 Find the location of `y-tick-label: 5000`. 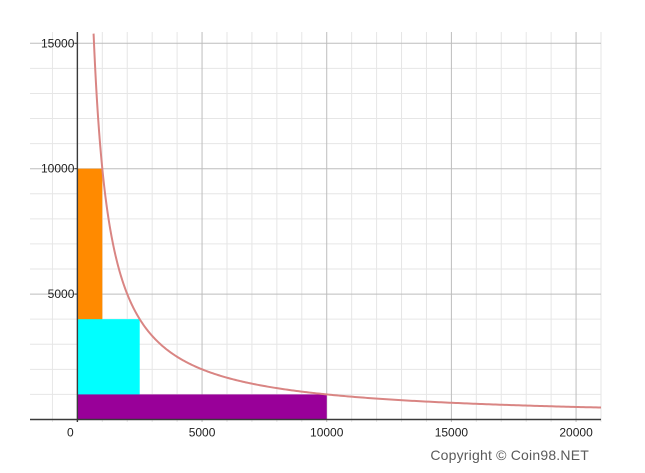

y-tick-label: 5000 is located at coordinates (61, 294).